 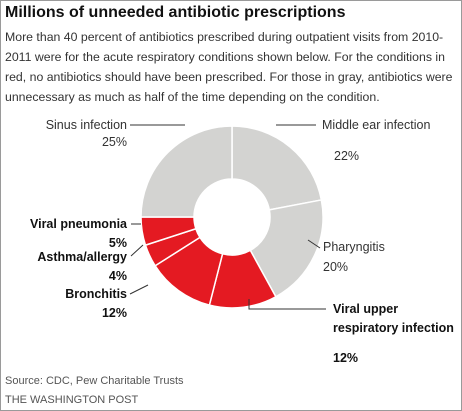 What do you see at coordinates (86, 125) in the screenshot?
I see `label-sinus-infection: Sinus infection` at bounding box center [86, 125].